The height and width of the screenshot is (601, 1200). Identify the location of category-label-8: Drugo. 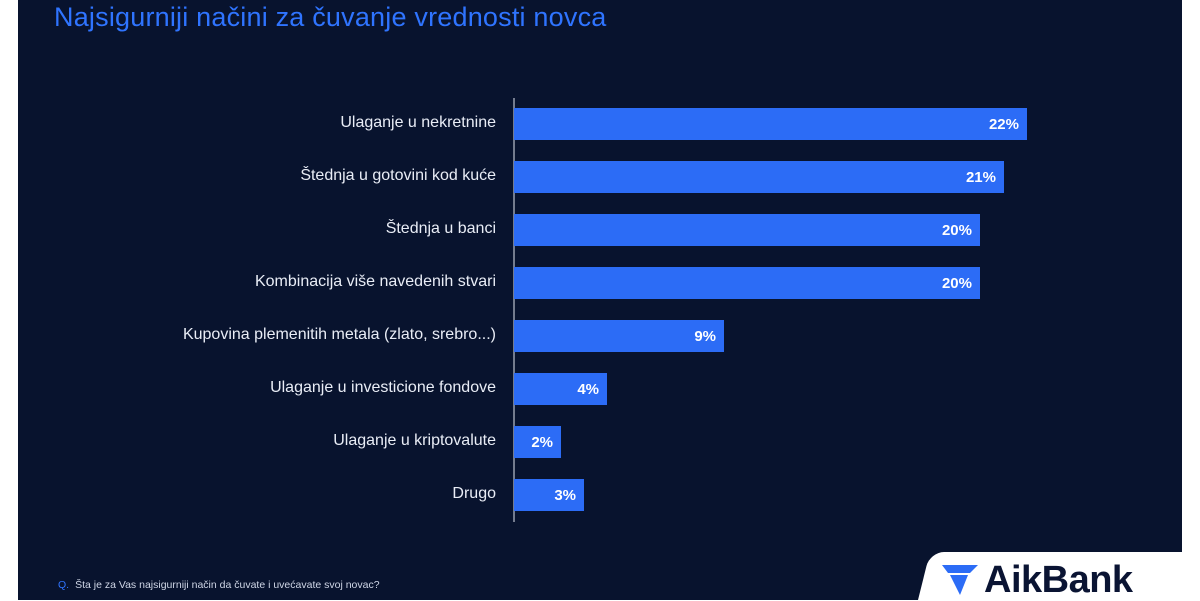
(474, 493).